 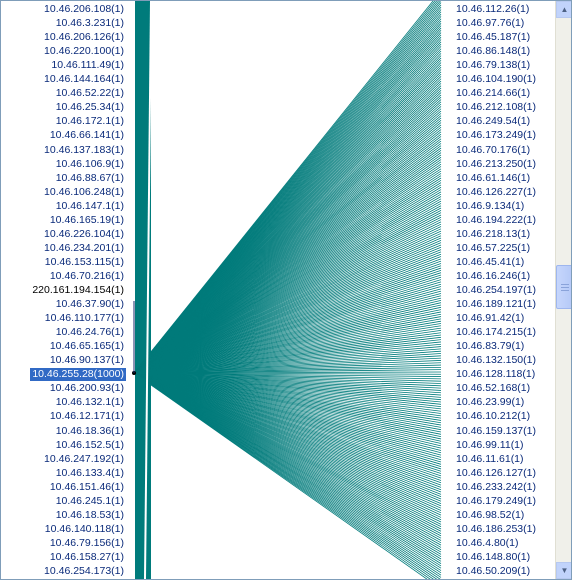 I want to click on arrow-up-icon: ▲, so click(x=563, y=9).